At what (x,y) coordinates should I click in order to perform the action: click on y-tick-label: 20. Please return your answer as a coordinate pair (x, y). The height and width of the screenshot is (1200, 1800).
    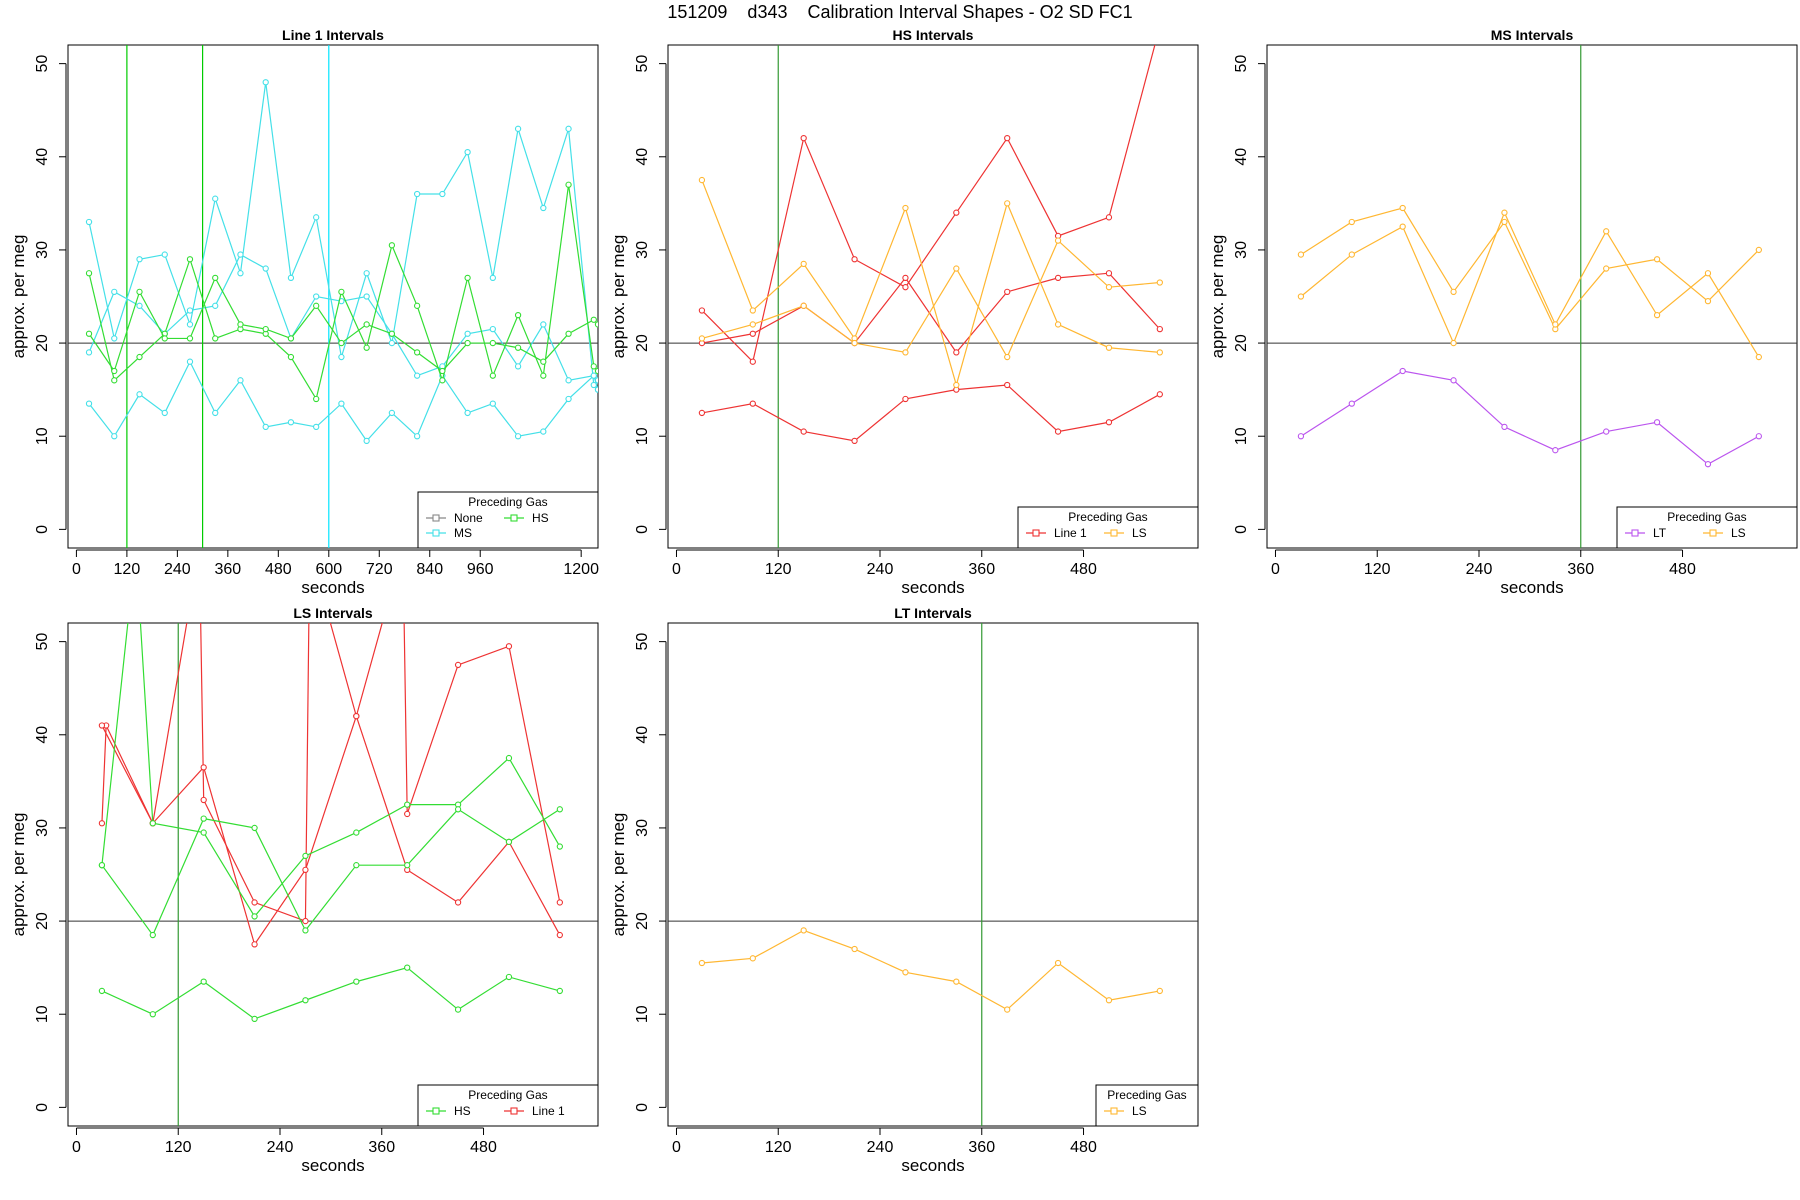
    Looking at the image, I should click on (42, 343).